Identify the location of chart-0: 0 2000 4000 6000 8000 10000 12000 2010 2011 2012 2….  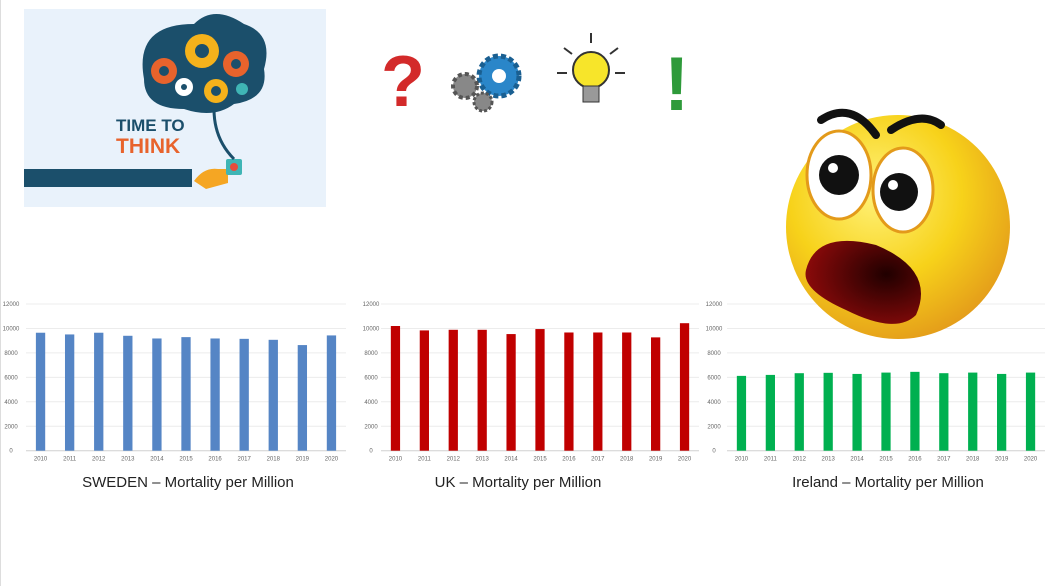
(174, 396).